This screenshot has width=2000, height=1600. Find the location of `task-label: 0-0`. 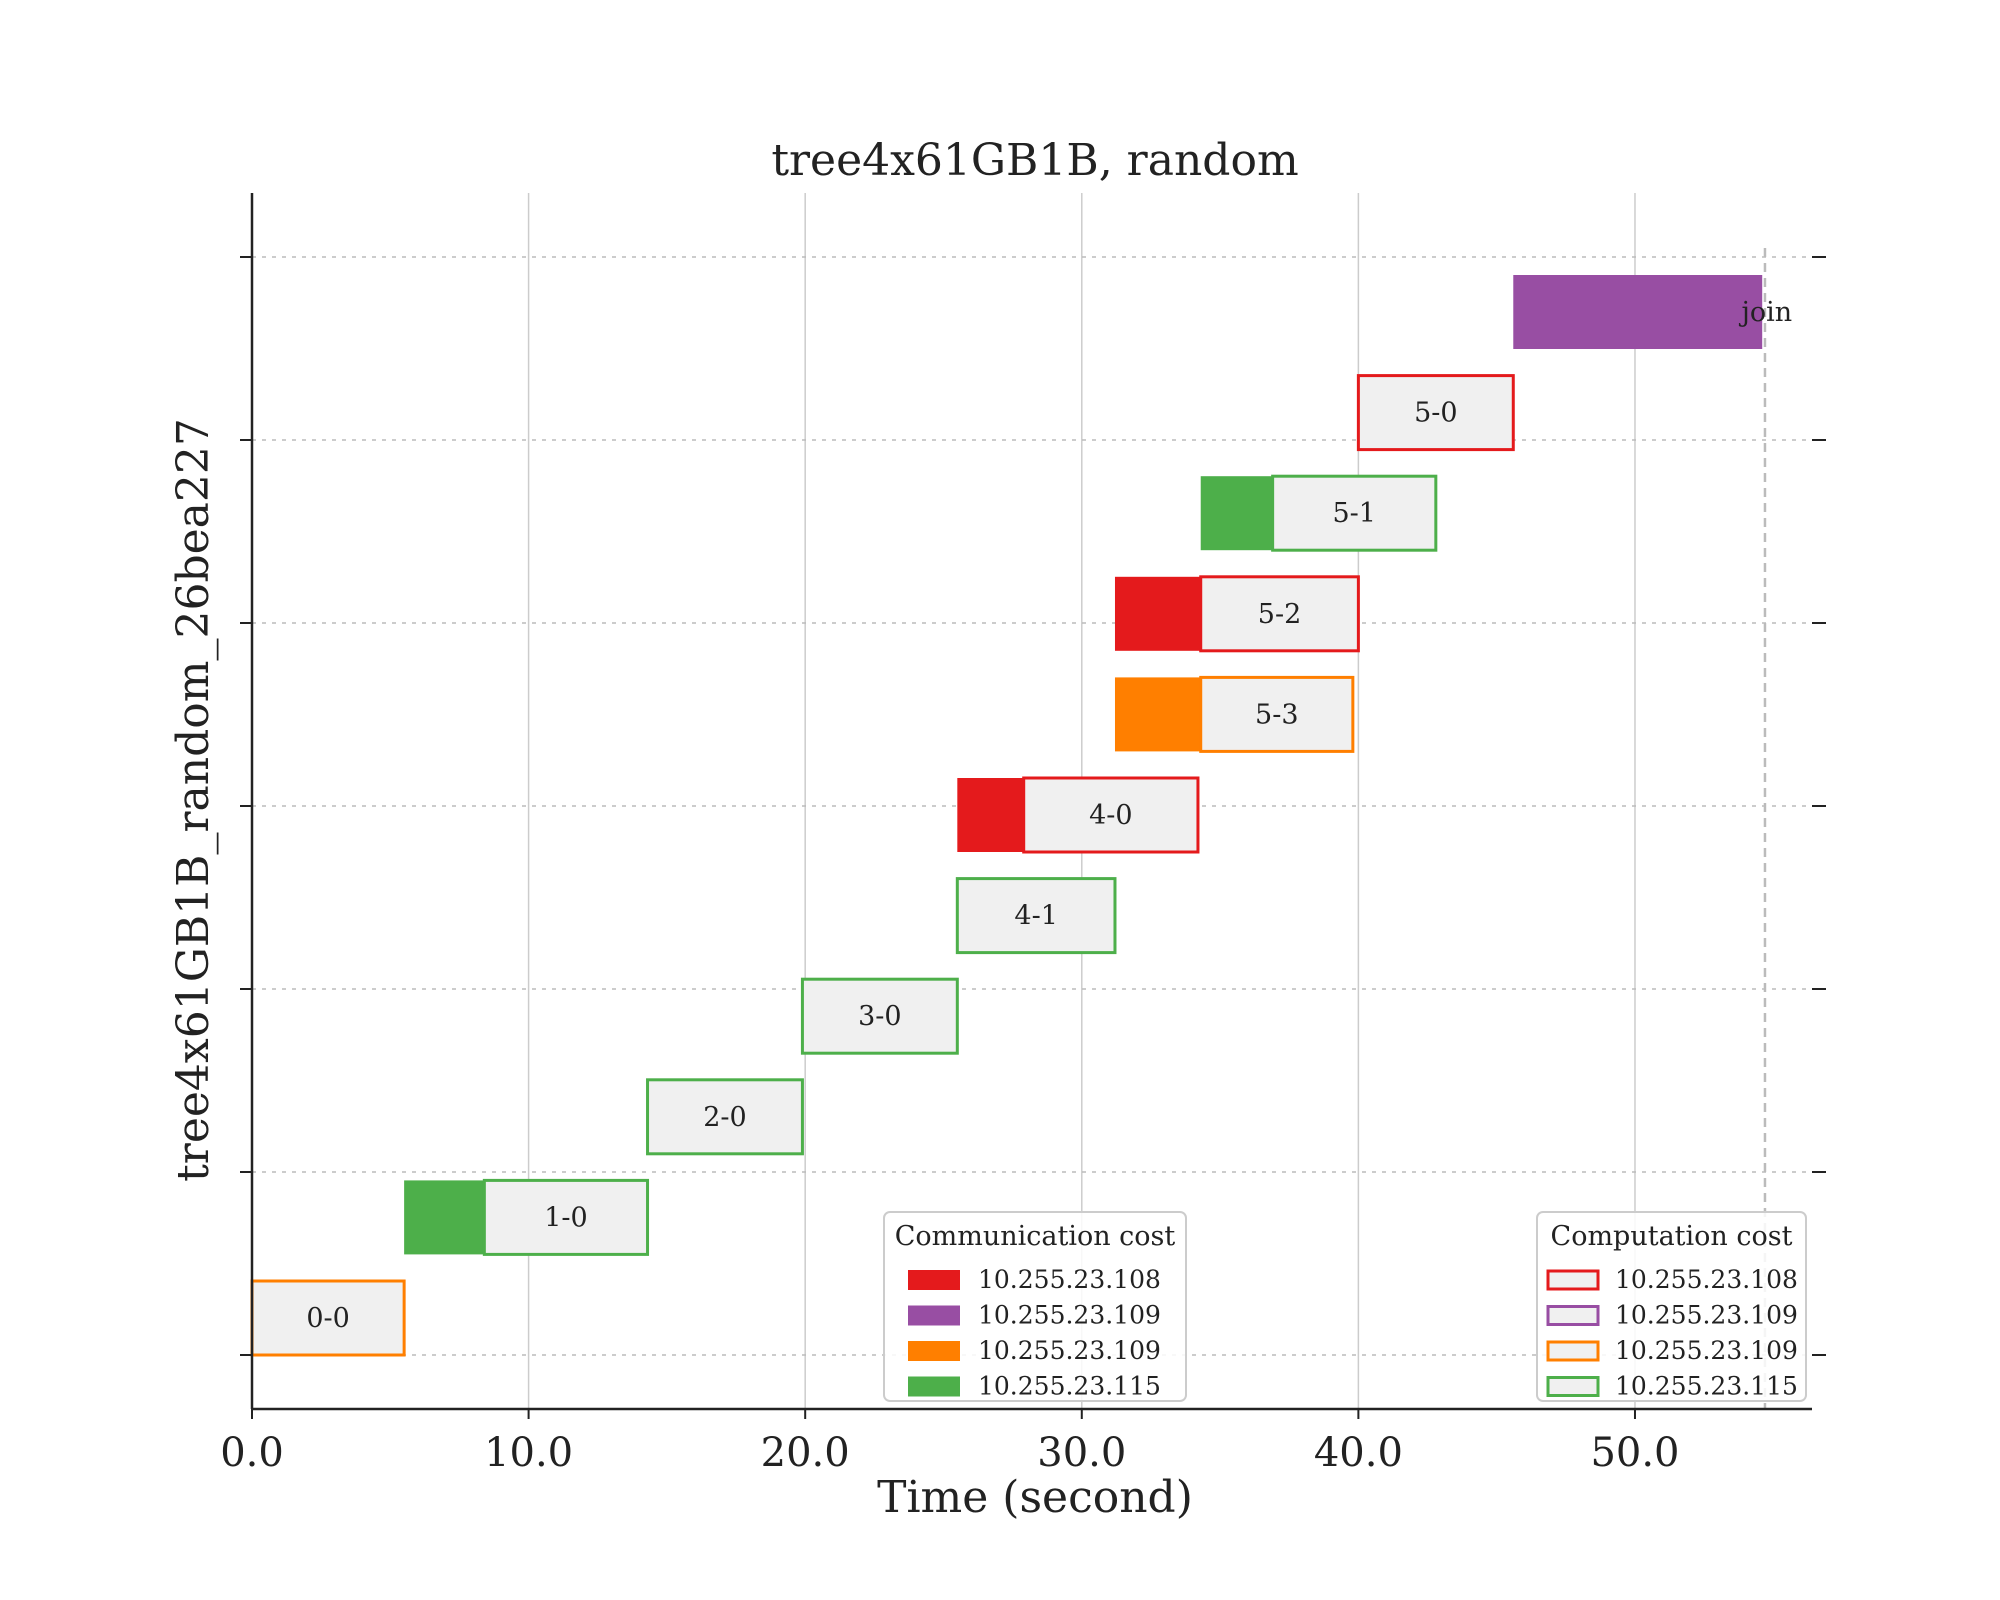

task-label: 0-0 is located at coordinates (327, 1318).